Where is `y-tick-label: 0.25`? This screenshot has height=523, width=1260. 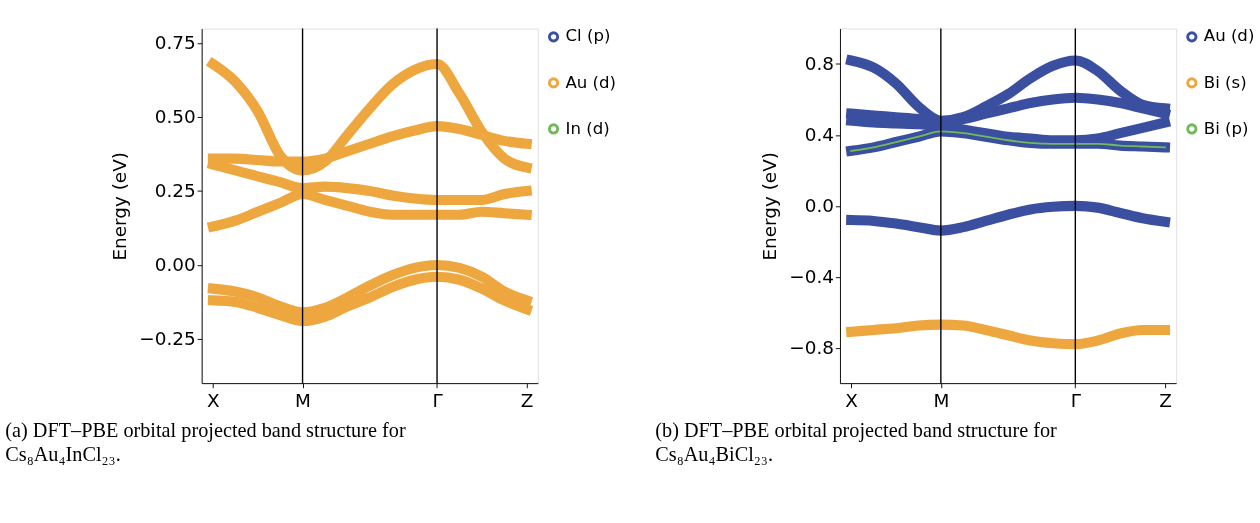 y-tick-label: 0.25 is located at coordinates (175, 191).